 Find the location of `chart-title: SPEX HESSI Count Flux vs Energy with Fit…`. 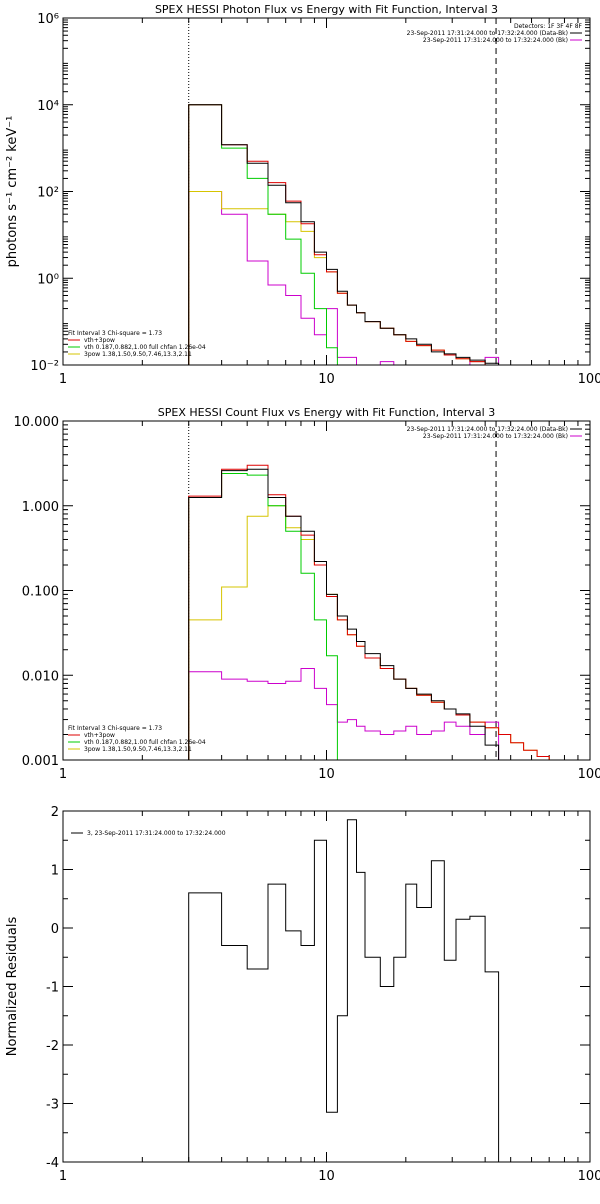

chart-title: SPEX HESSI Count Flux vs Energy with Fit… is located at coordinates (326, 412).